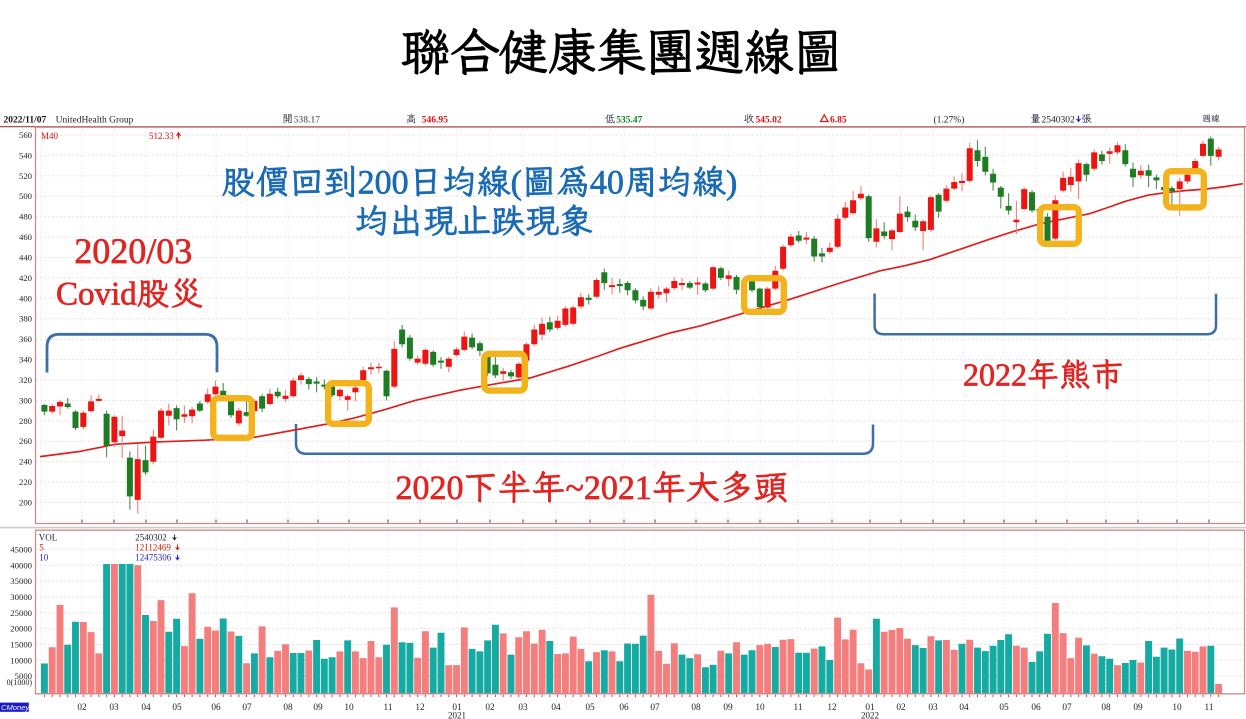  What do you see at coordinates (21, 549) in the screenshot?
I see `svg-text: 45000` at bounding box center [21, 549].